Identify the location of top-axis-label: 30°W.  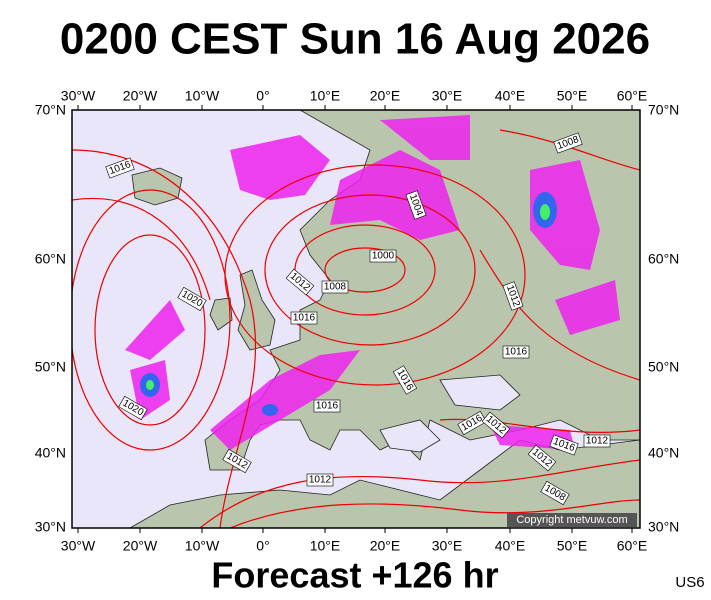
(78, 96).